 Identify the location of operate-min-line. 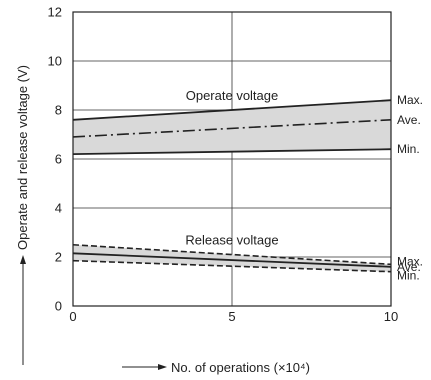
(232, 151).